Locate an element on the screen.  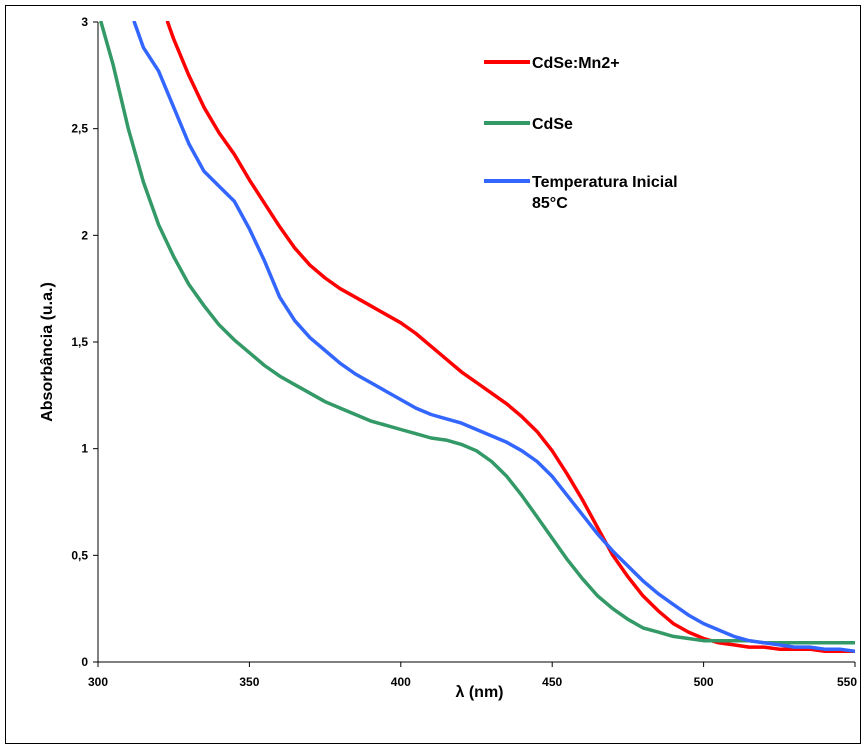
y-tick-label: 1 is located at coordinates (84, 449).